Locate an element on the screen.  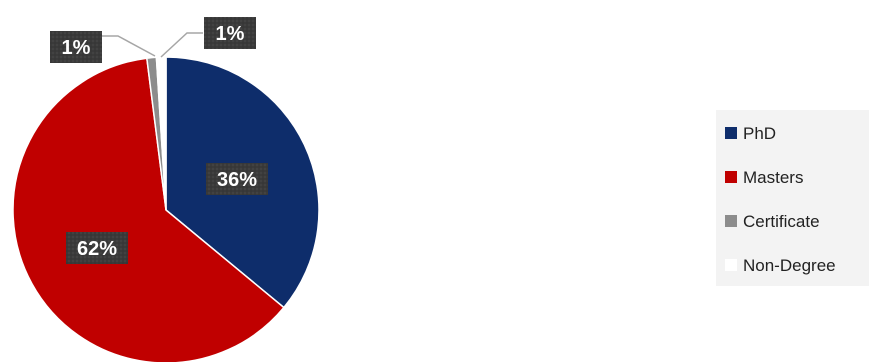
legend: PhD Masters Certificate Non-Degree is located at coordinates (792, 198).